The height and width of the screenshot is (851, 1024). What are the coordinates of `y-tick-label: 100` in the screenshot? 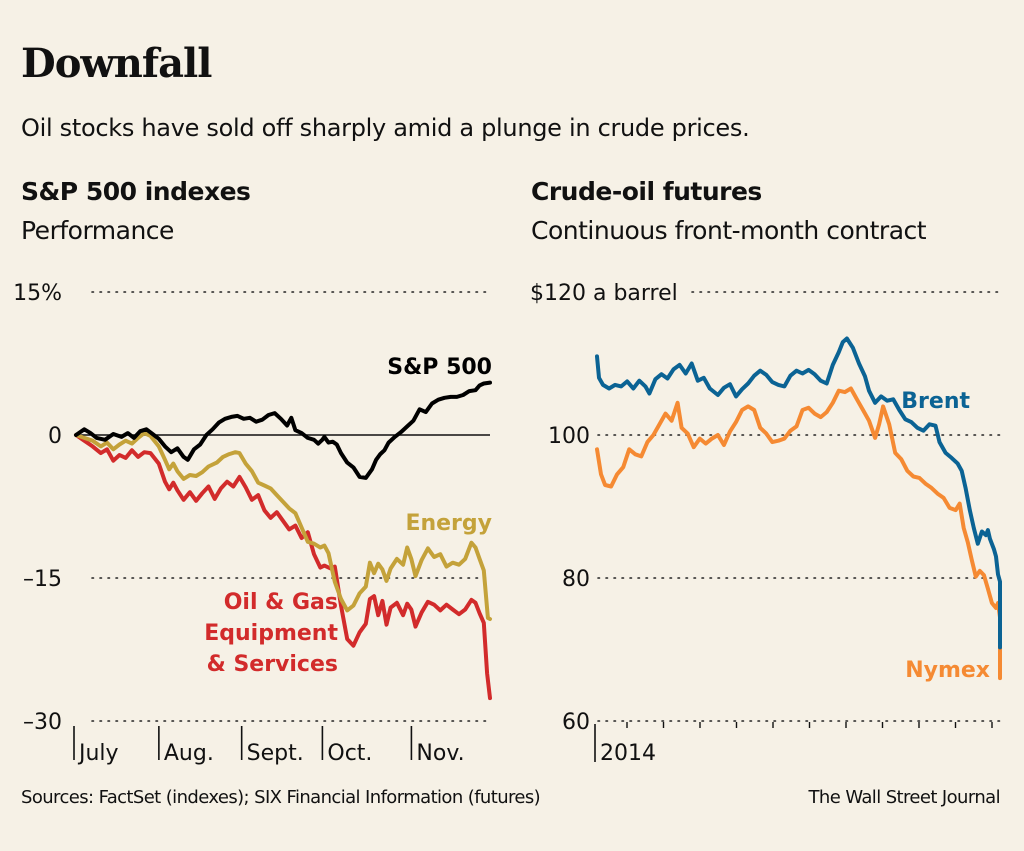 It's located at (569, 436).